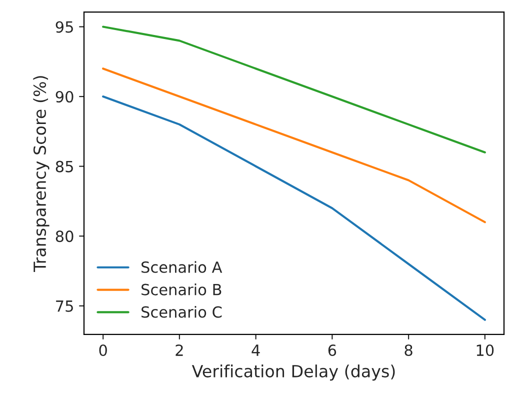 The height and width of the screenshot is (403, 525). Describe the element at coordinates (293, 372) in the screenshot. I see `x-axis-title: Verification Delay (days)` at that location.